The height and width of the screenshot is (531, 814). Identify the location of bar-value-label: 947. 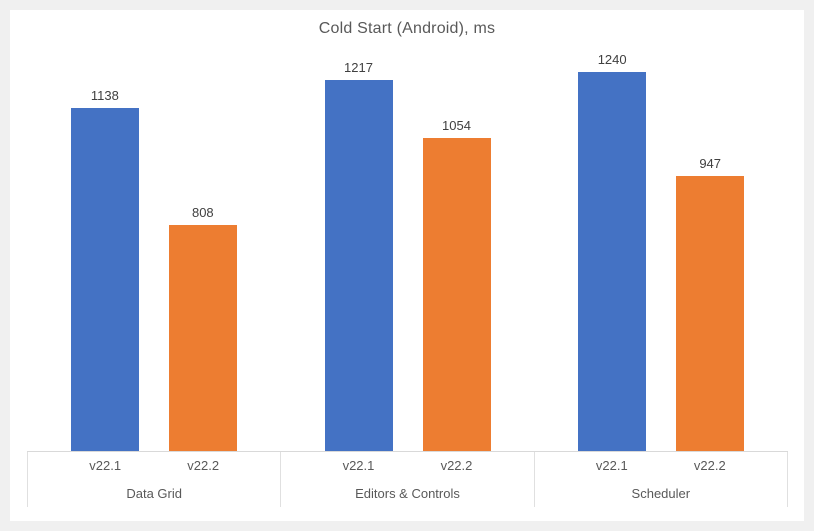
(710, 163).